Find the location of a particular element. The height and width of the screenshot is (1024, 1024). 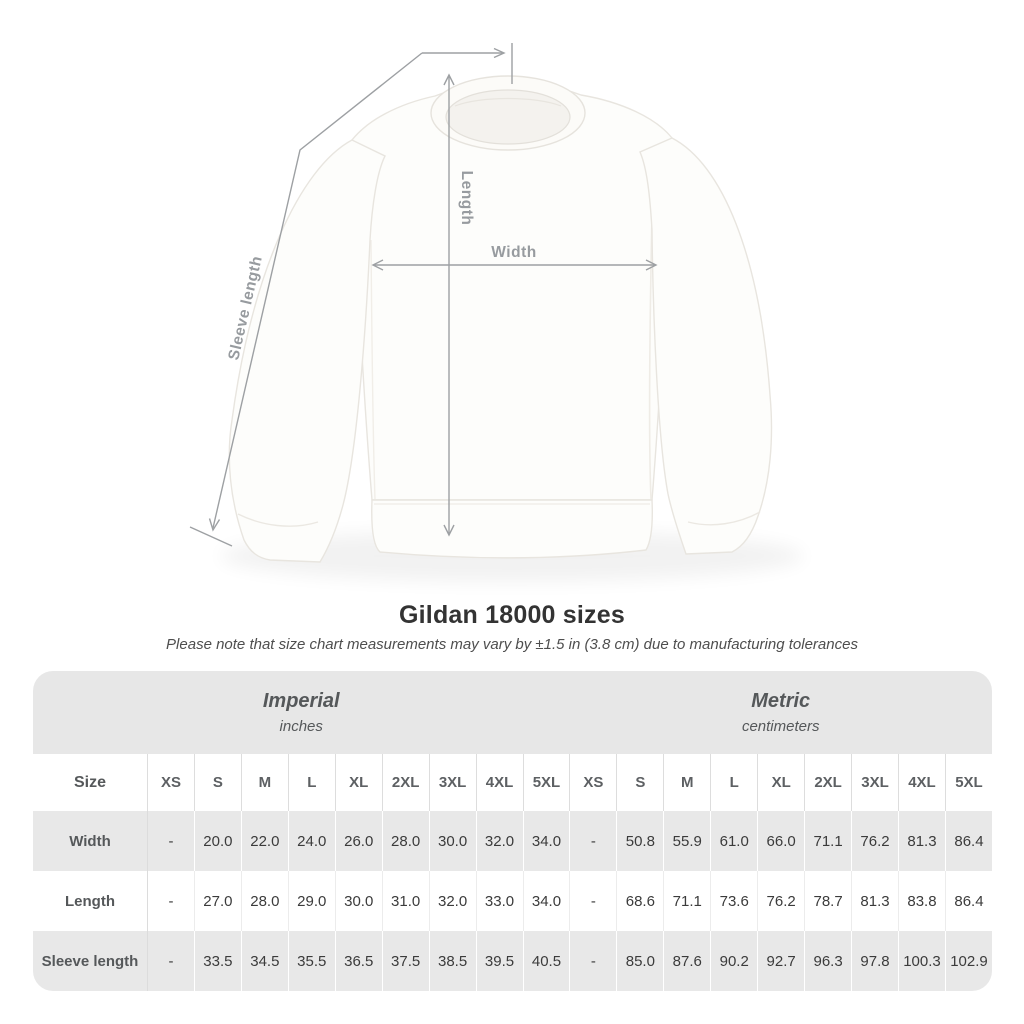

col-header-metric-3xl: 3XL is located at coordinates (874, 782).